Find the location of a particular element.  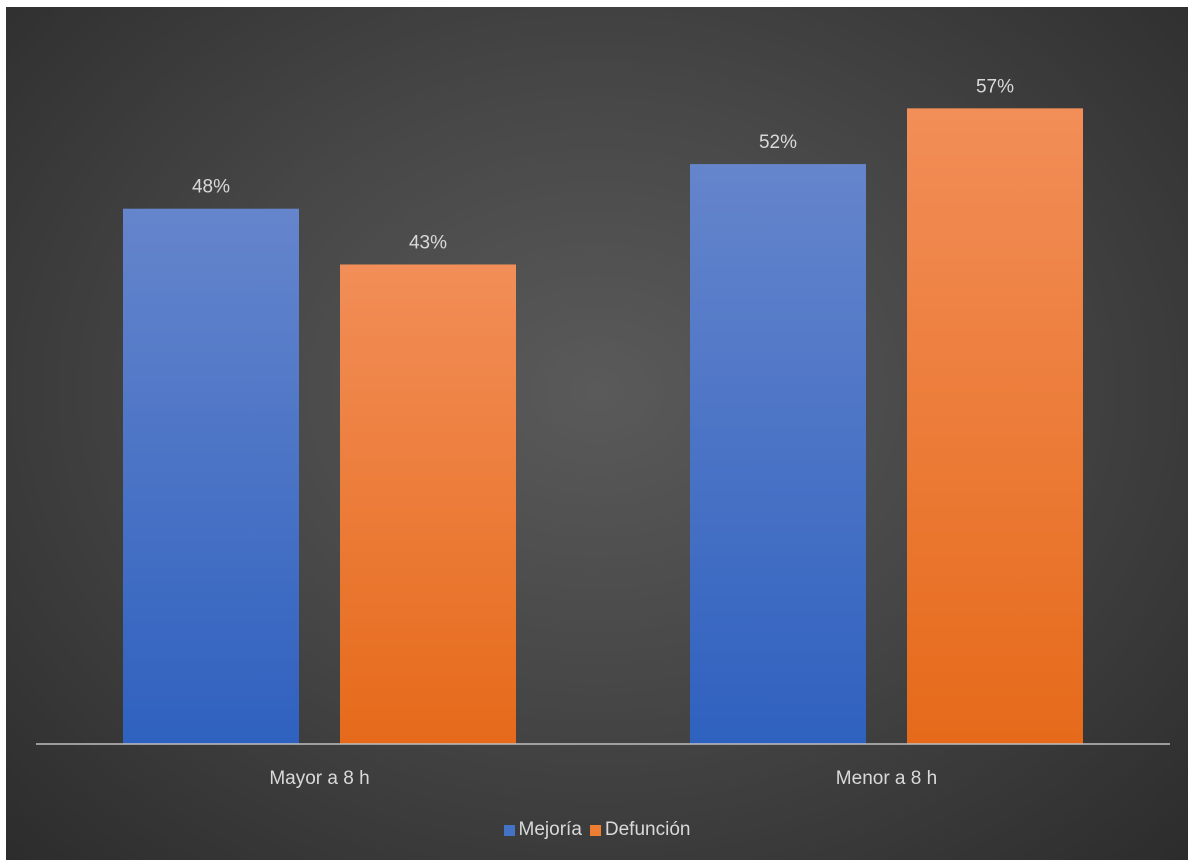

legend-item-mejoria: Mejoría is located at coordinates (542, 830).